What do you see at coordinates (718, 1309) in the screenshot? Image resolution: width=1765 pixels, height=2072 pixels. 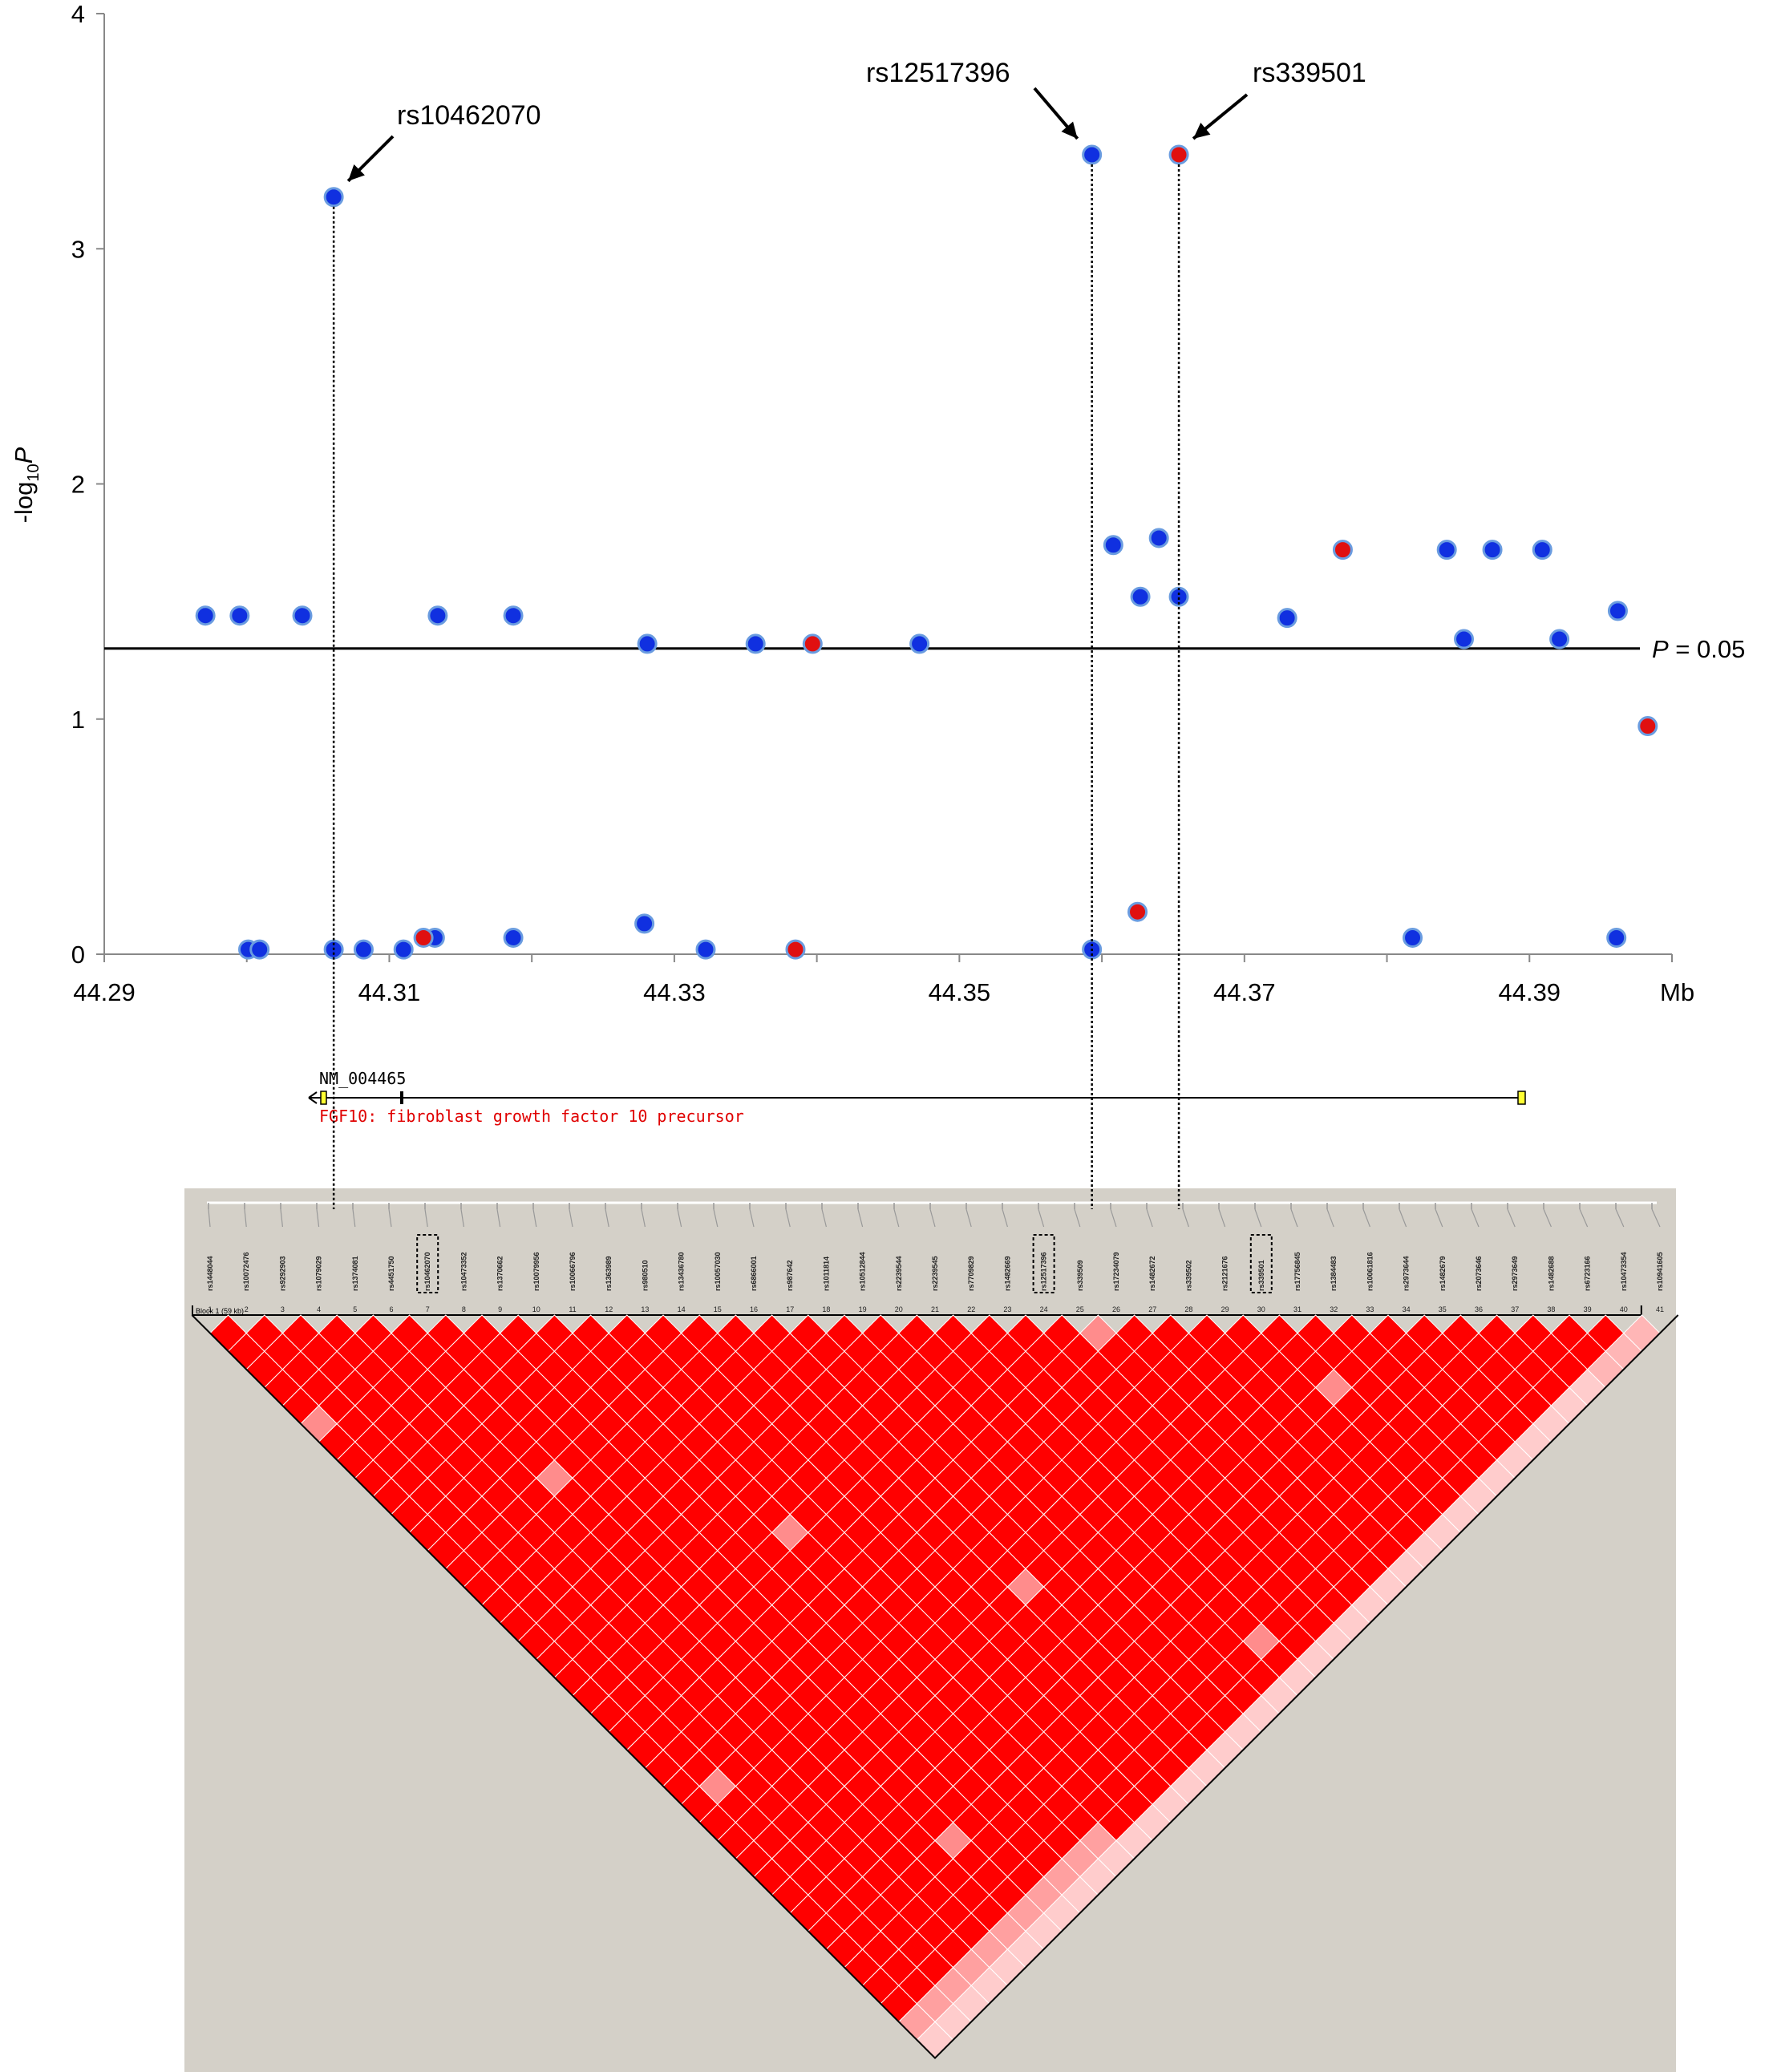 I see `ld-snp-number: 15` at bounding box center [718, 1309].